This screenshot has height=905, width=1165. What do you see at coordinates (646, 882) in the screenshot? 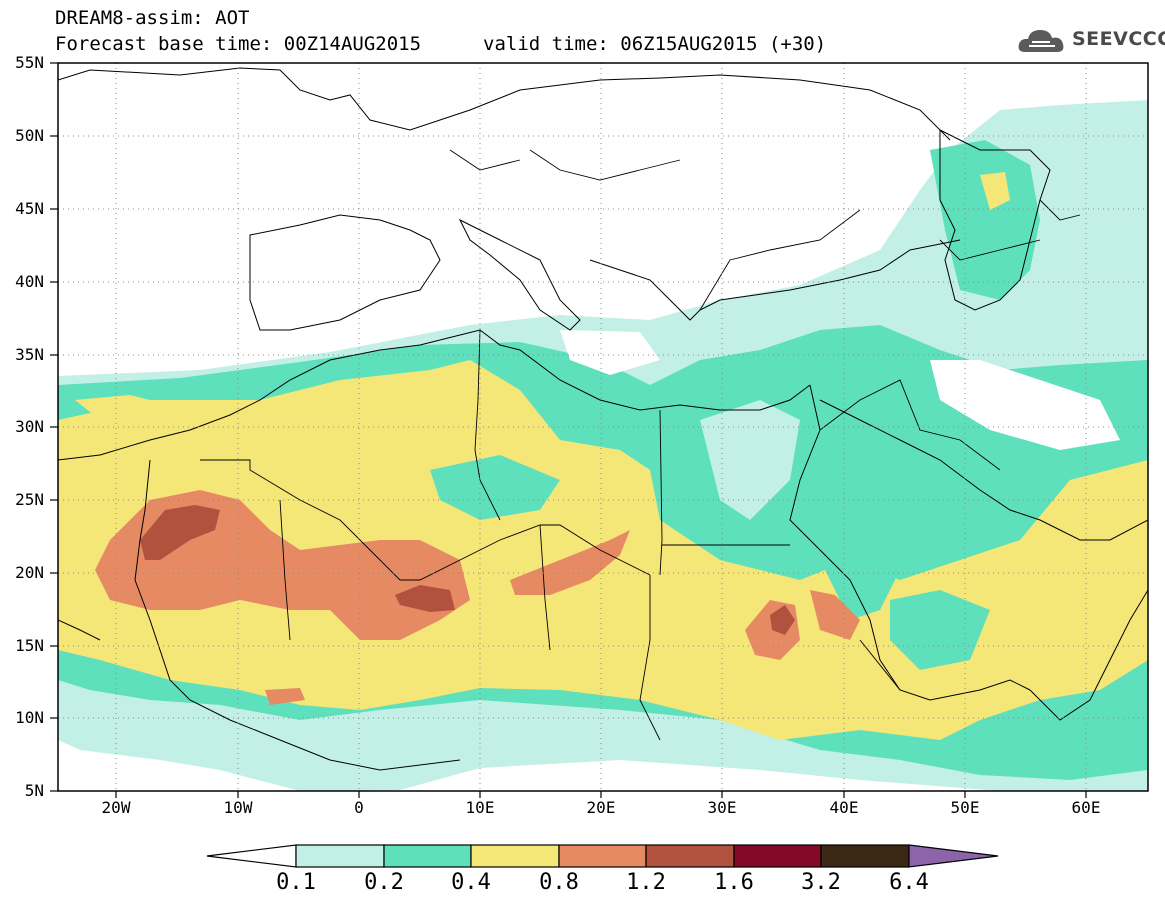
I see `colorbar-label: 1.2` at bounding box center [646, 882].